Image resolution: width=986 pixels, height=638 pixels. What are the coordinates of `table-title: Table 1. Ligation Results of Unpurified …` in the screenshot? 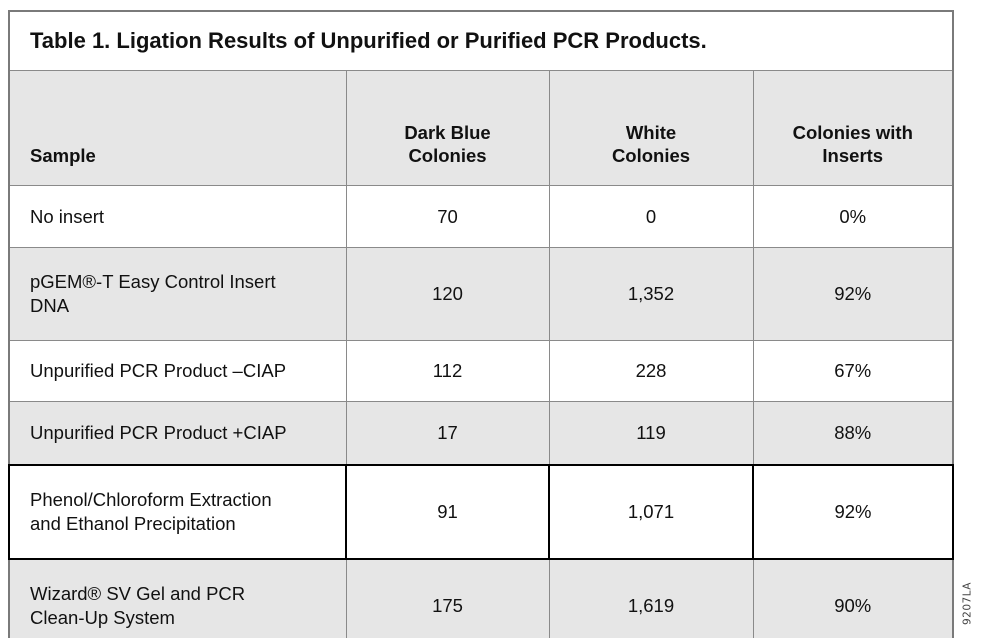 It's located at (481, 40).